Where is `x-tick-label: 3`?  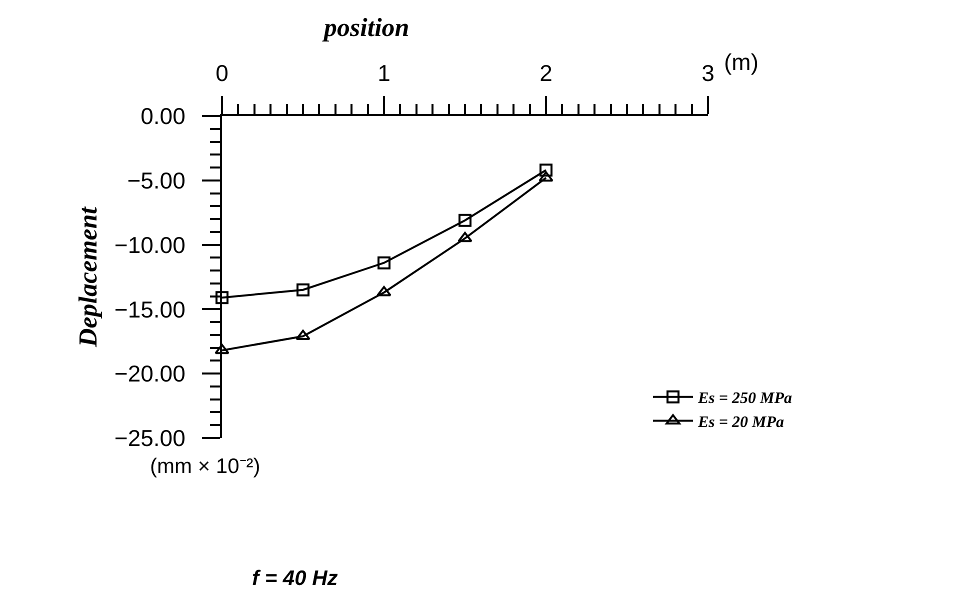
x-tick-label: 3 is located at coordinates (708, 73).